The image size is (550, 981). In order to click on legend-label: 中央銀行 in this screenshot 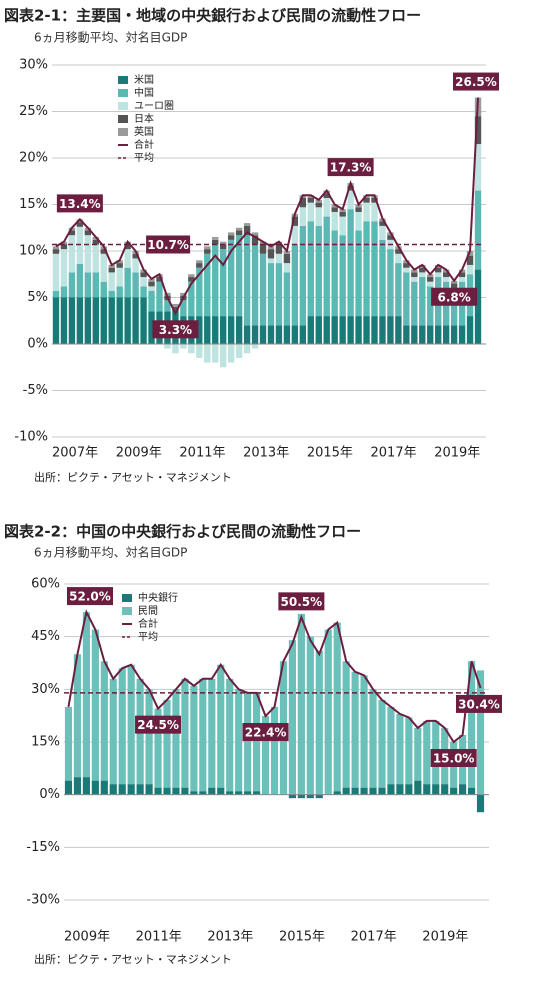, I will do `click(158, 597)`.